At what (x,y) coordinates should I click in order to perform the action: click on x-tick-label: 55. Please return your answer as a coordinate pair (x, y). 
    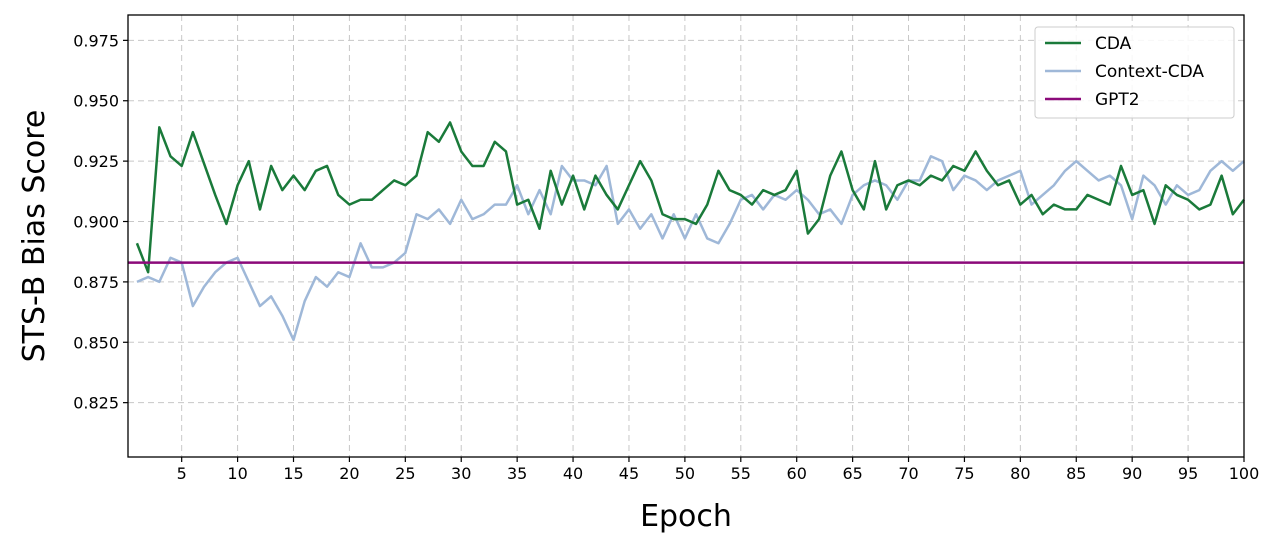
    Looking at the image, I should click on (741, 473).